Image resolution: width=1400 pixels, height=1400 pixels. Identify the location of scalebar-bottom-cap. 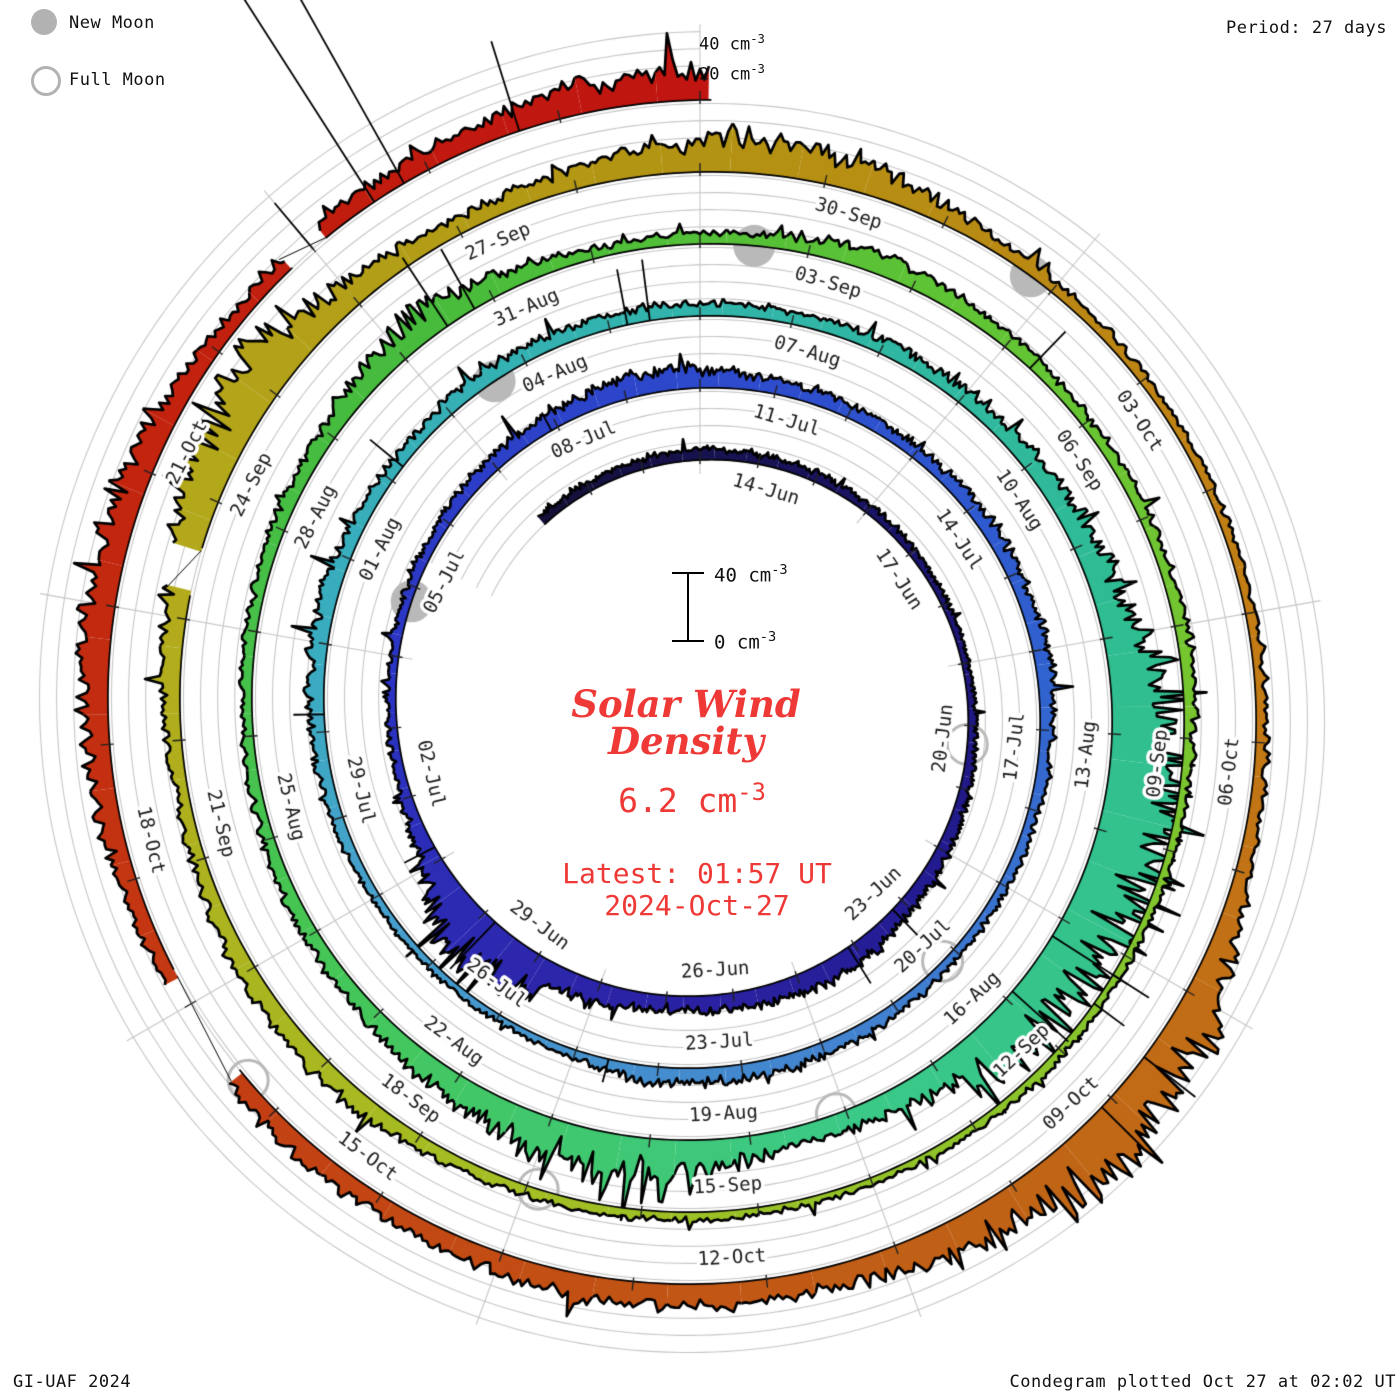
(688, 641).